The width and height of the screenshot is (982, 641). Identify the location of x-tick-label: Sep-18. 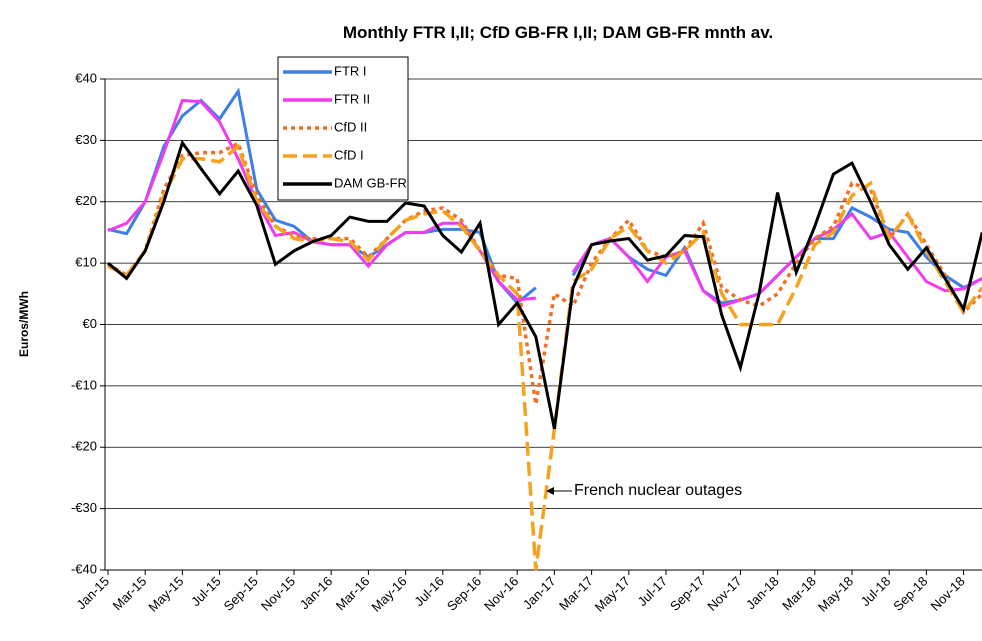
(910, 594).